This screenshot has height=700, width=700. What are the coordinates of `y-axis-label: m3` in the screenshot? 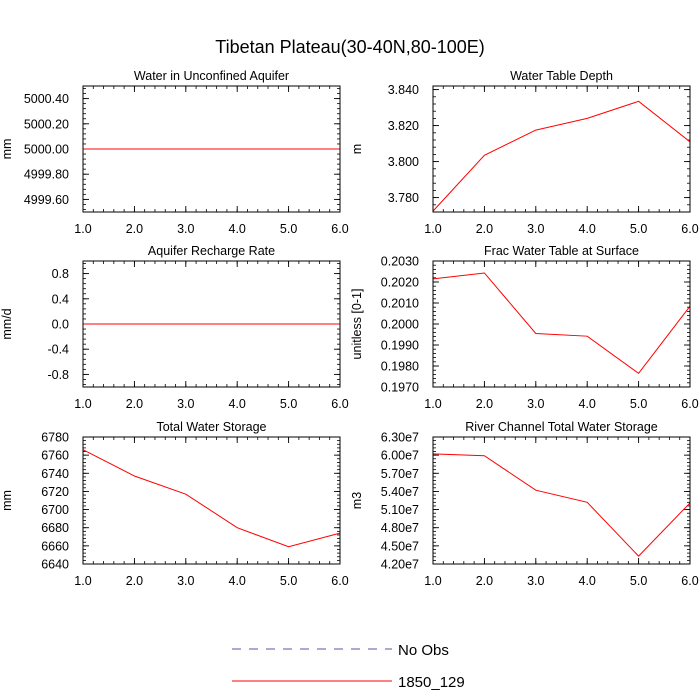 It's located at (357, 500).